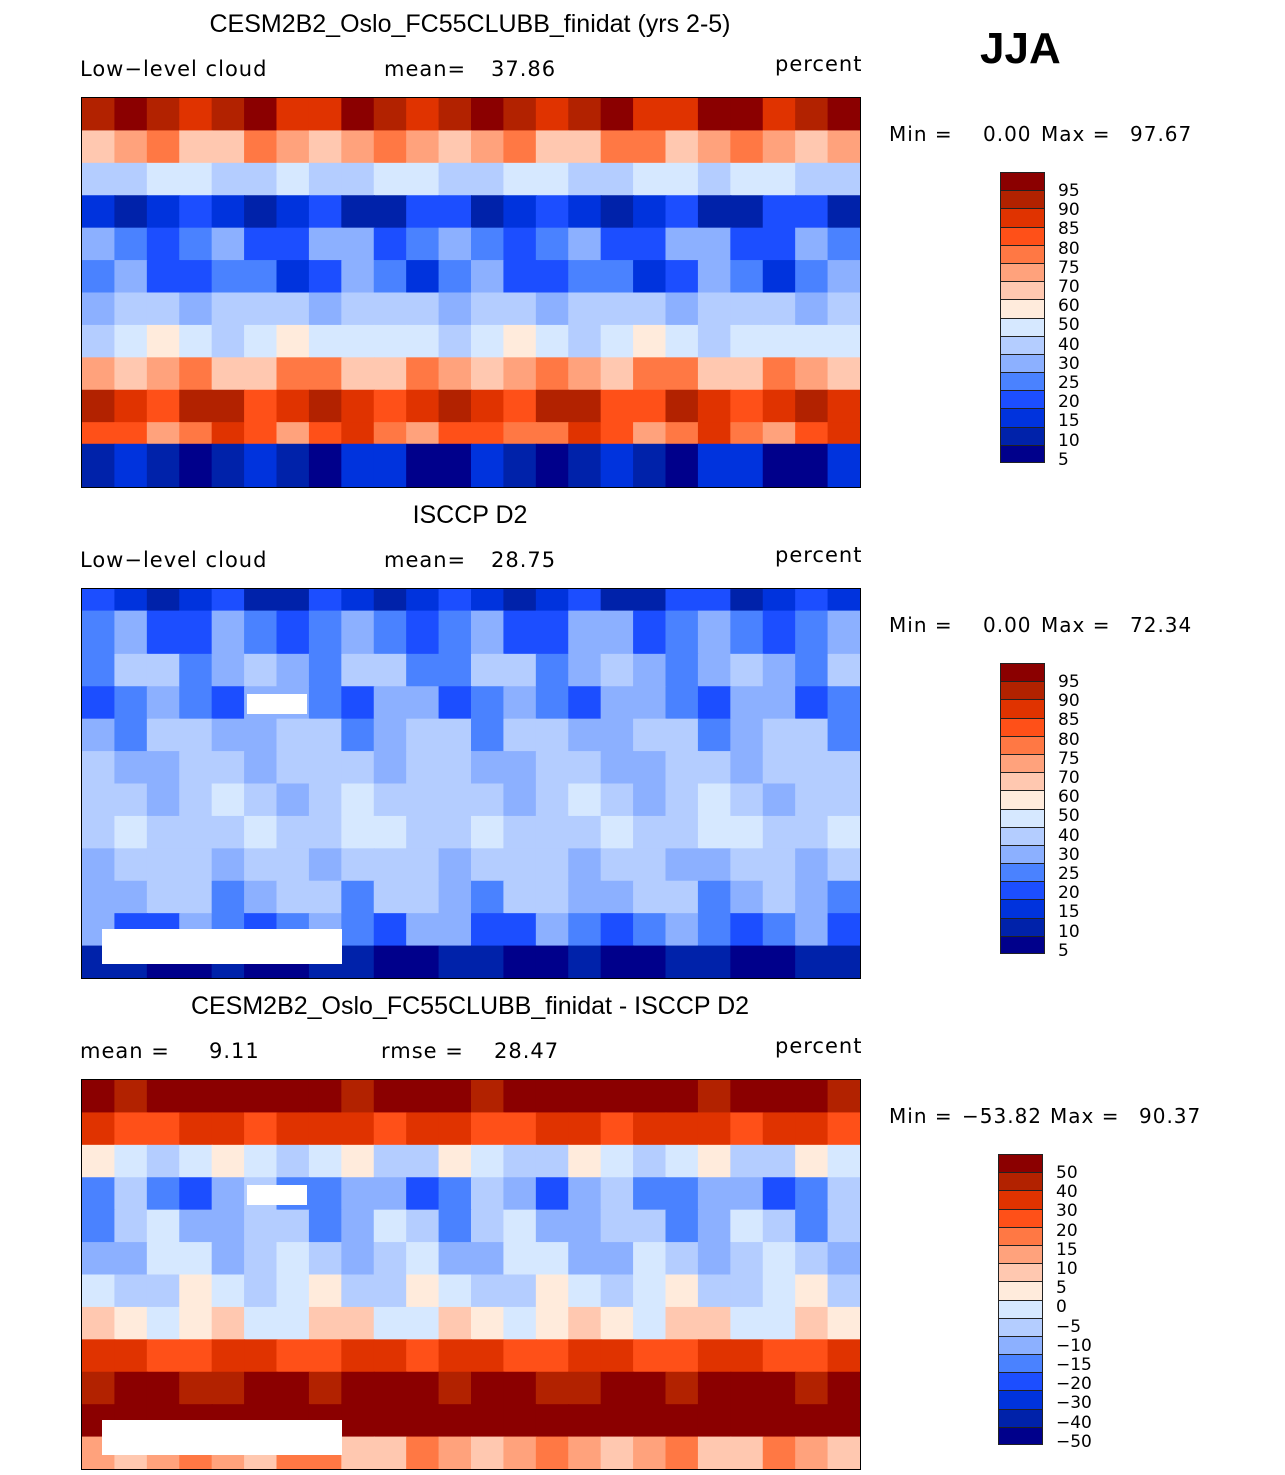  Describe the element at coordinates (1069, 682) in the screenshot. I see `colorbar-label: 95` at that location.